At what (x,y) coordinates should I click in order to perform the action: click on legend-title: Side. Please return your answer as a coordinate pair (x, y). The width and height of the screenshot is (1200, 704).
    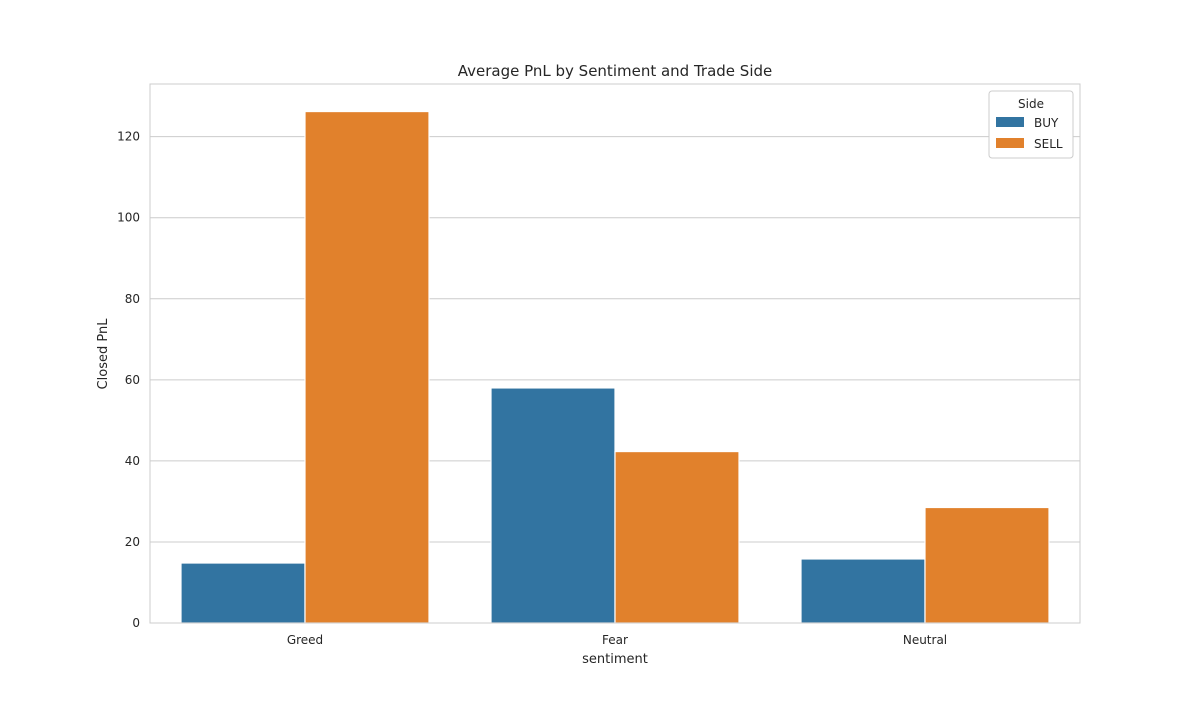
    Looking at the image, I should click on (1031, 104).